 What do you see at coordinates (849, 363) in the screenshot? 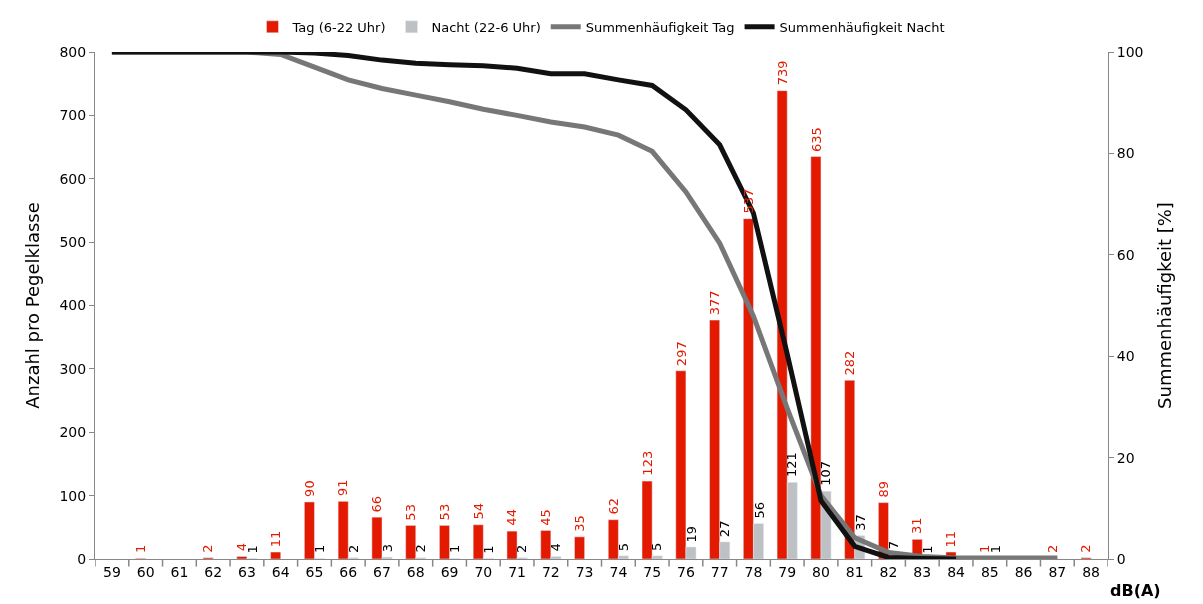
I see `data-label: 282` at bounding box center [849, 363].